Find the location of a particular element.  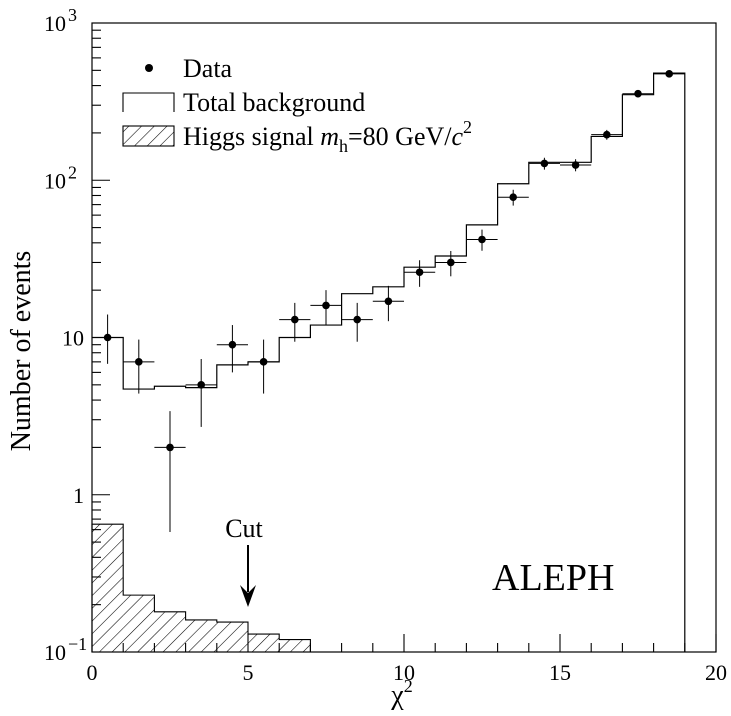

y-tick-label: 1 is located at coordinates (78, 495).